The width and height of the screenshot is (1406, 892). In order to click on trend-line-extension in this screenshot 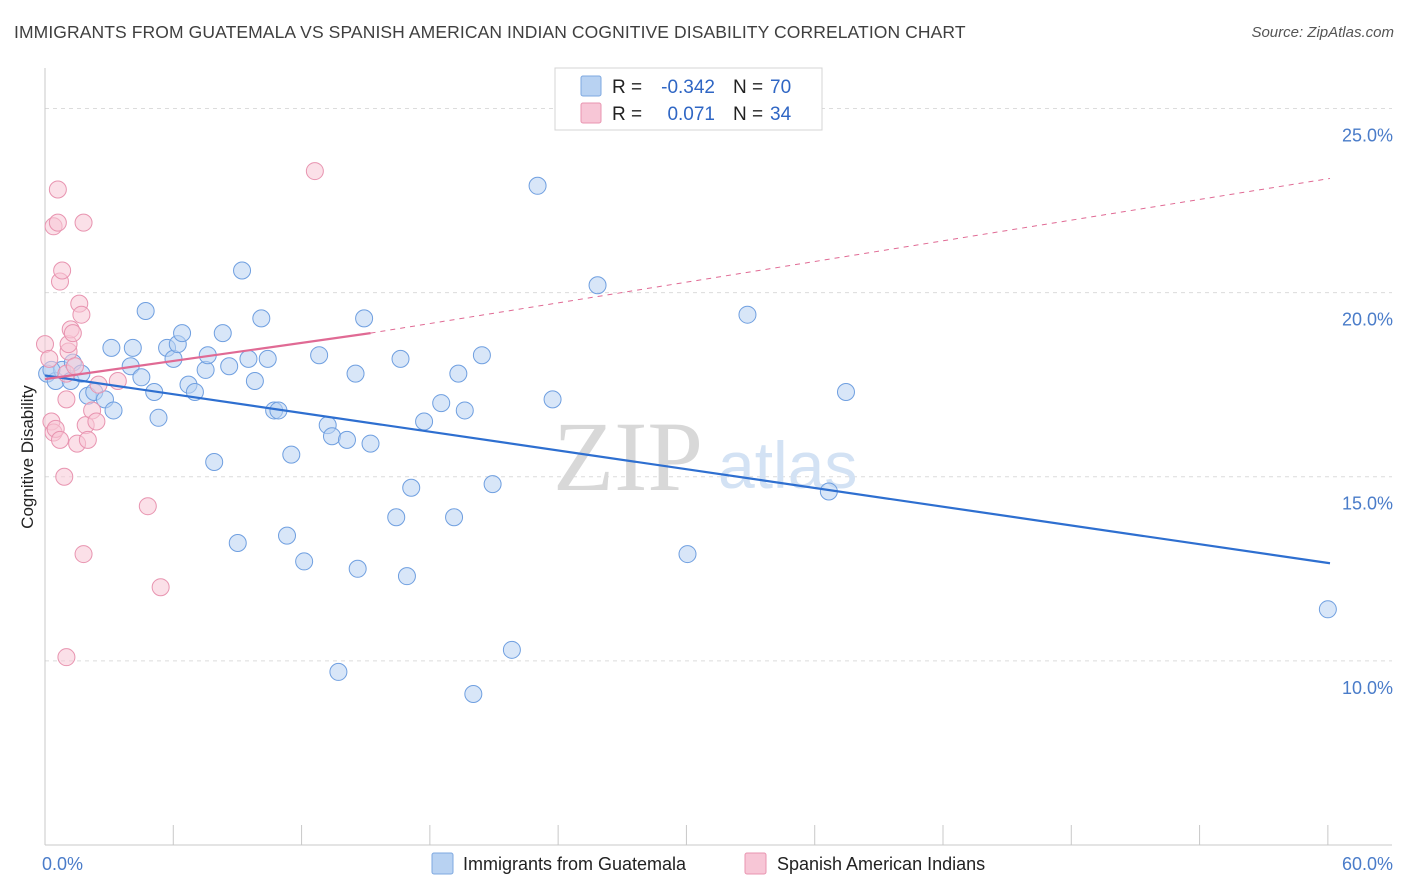, I will do `click(850, 255)`.